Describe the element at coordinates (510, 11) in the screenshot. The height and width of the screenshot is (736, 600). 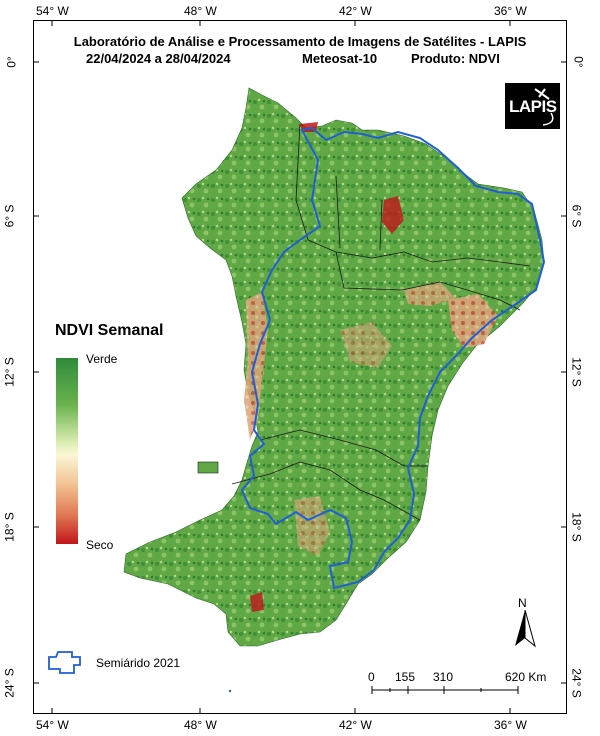
I see `lon-tick-top-36w: 36° W` at that location.